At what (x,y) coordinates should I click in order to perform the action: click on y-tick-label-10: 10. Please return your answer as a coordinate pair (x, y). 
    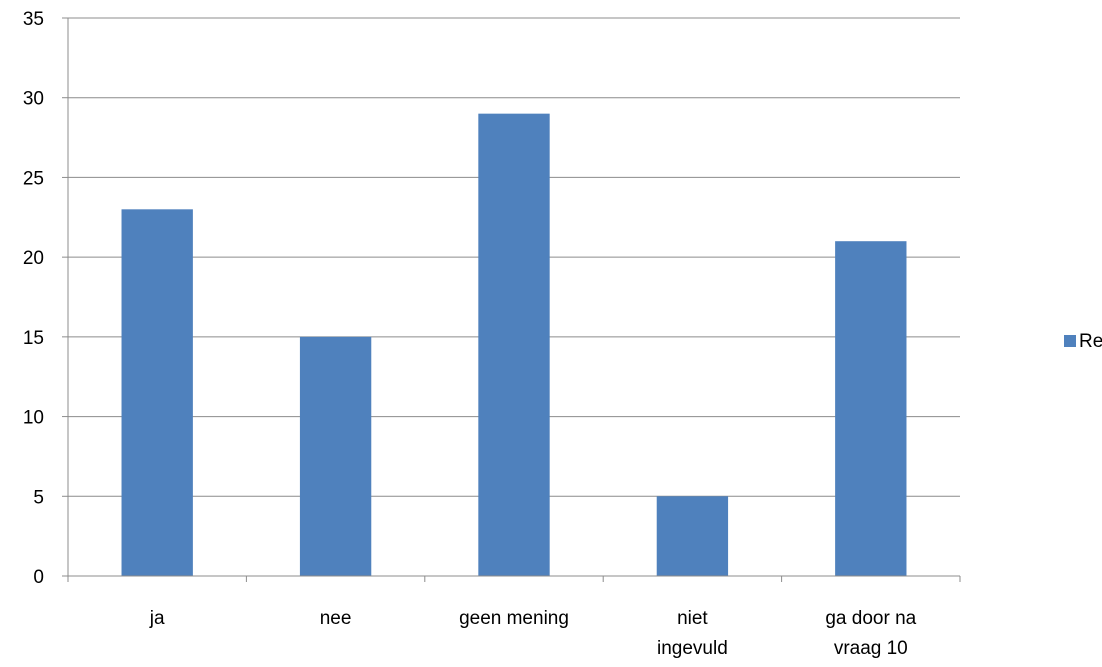
    Looking at the image, I should click on (33, 418).